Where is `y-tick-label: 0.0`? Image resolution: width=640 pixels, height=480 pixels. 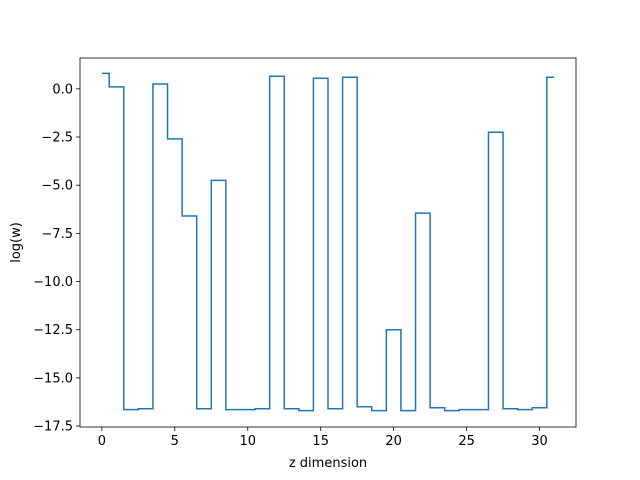 y-tick-label: 0.0 is located at coordinates (62, 89).